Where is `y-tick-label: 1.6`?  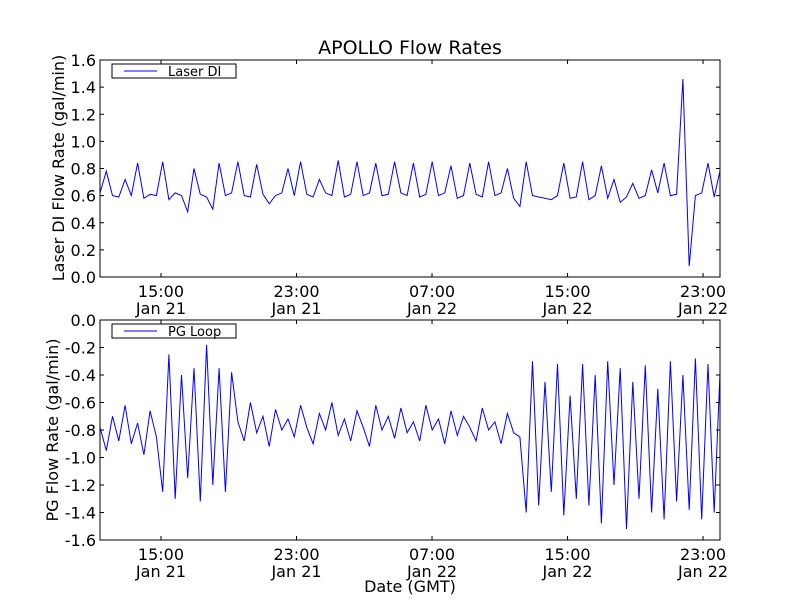 y-tick-label: 1.6 is located at coordinates (83, 60).